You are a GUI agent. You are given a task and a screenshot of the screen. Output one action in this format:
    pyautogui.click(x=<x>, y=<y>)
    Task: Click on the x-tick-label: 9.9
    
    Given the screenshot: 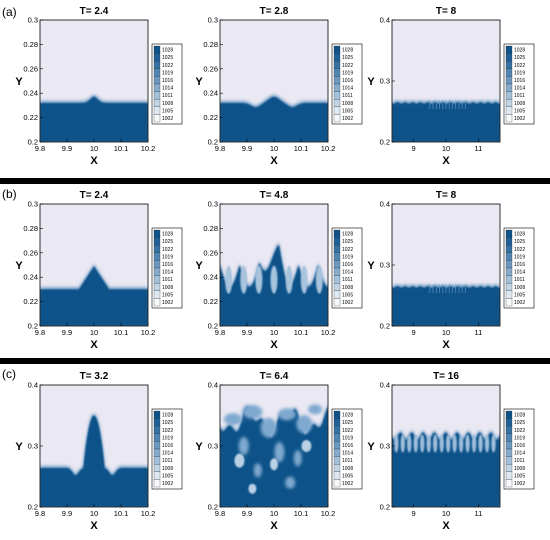 What is the action you would take?
    pyautogui.click(x=247, y=332)
    